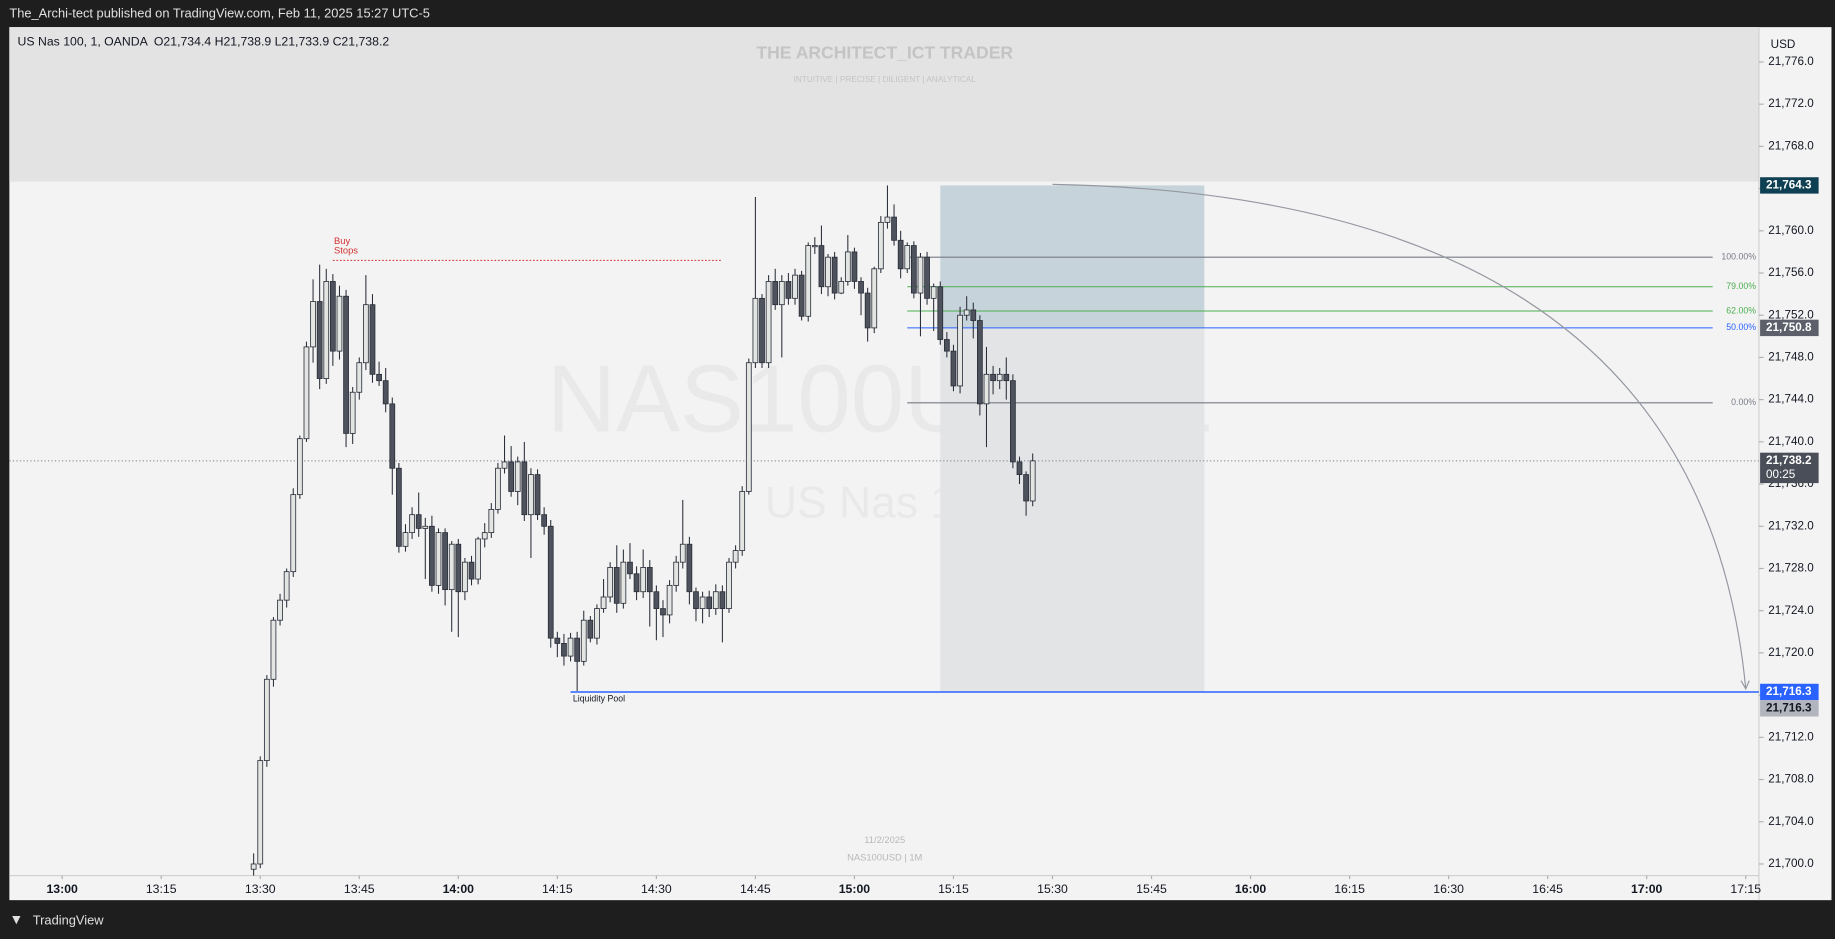 This screenshot has height=939, width=1835. I want to click on price-label: 21,764.3, so click(1789, 185).